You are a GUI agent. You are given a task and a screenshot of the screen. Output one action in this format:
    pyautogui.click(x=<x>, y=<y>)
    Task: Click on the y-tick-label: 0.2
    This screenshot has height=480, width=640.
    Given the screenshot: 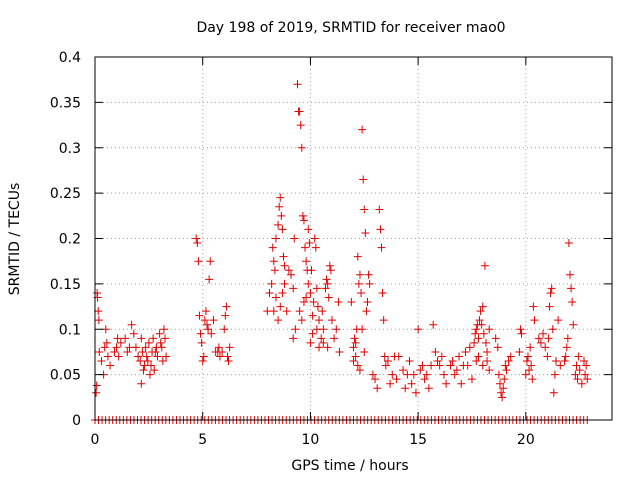 What is the action you would take?
    pyautogui.click(x=70, y=240)
    